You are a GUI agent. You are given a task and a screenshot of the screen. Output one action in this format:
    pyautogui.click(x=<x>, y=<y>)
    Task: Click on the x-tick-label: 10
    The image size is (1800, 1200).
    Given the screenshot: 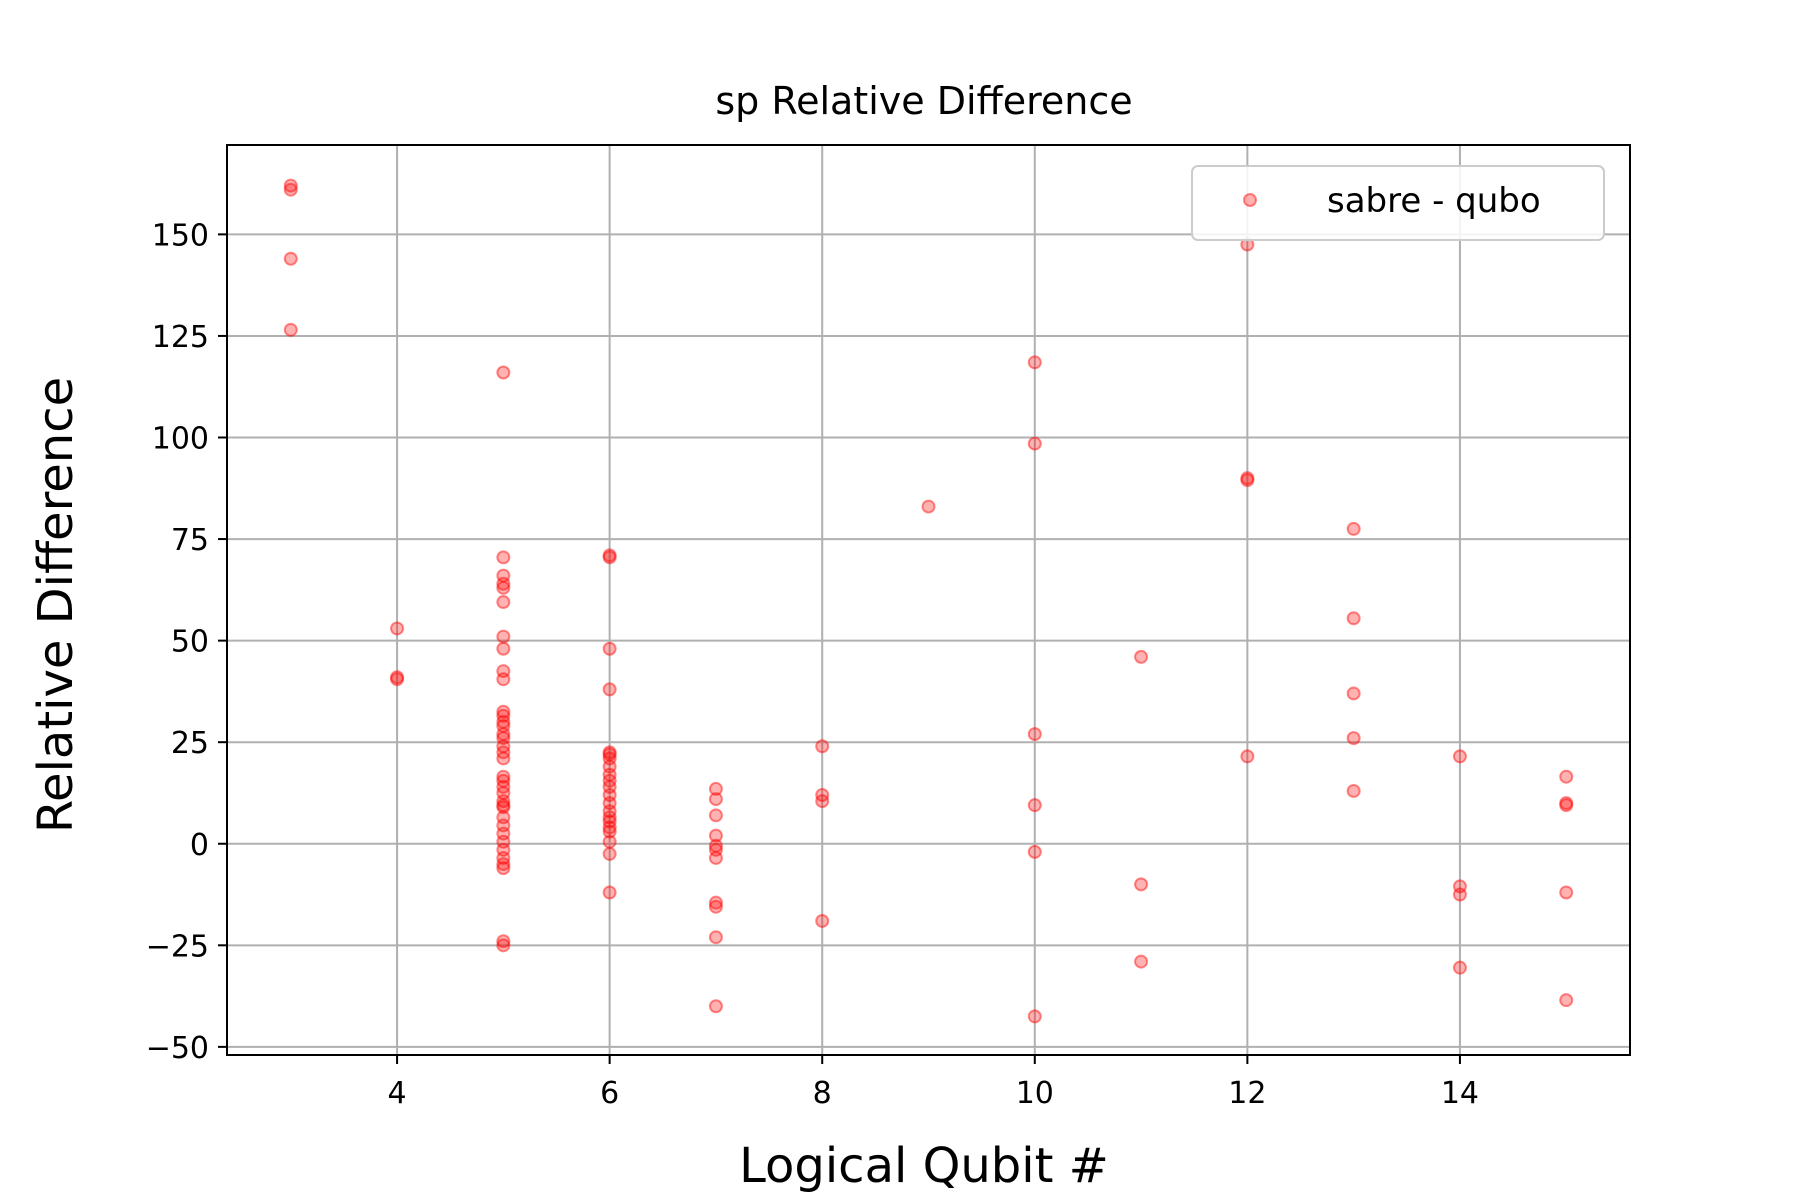 What is the action you would take?
    pyautogui.click(x=1035, y=1093)
    